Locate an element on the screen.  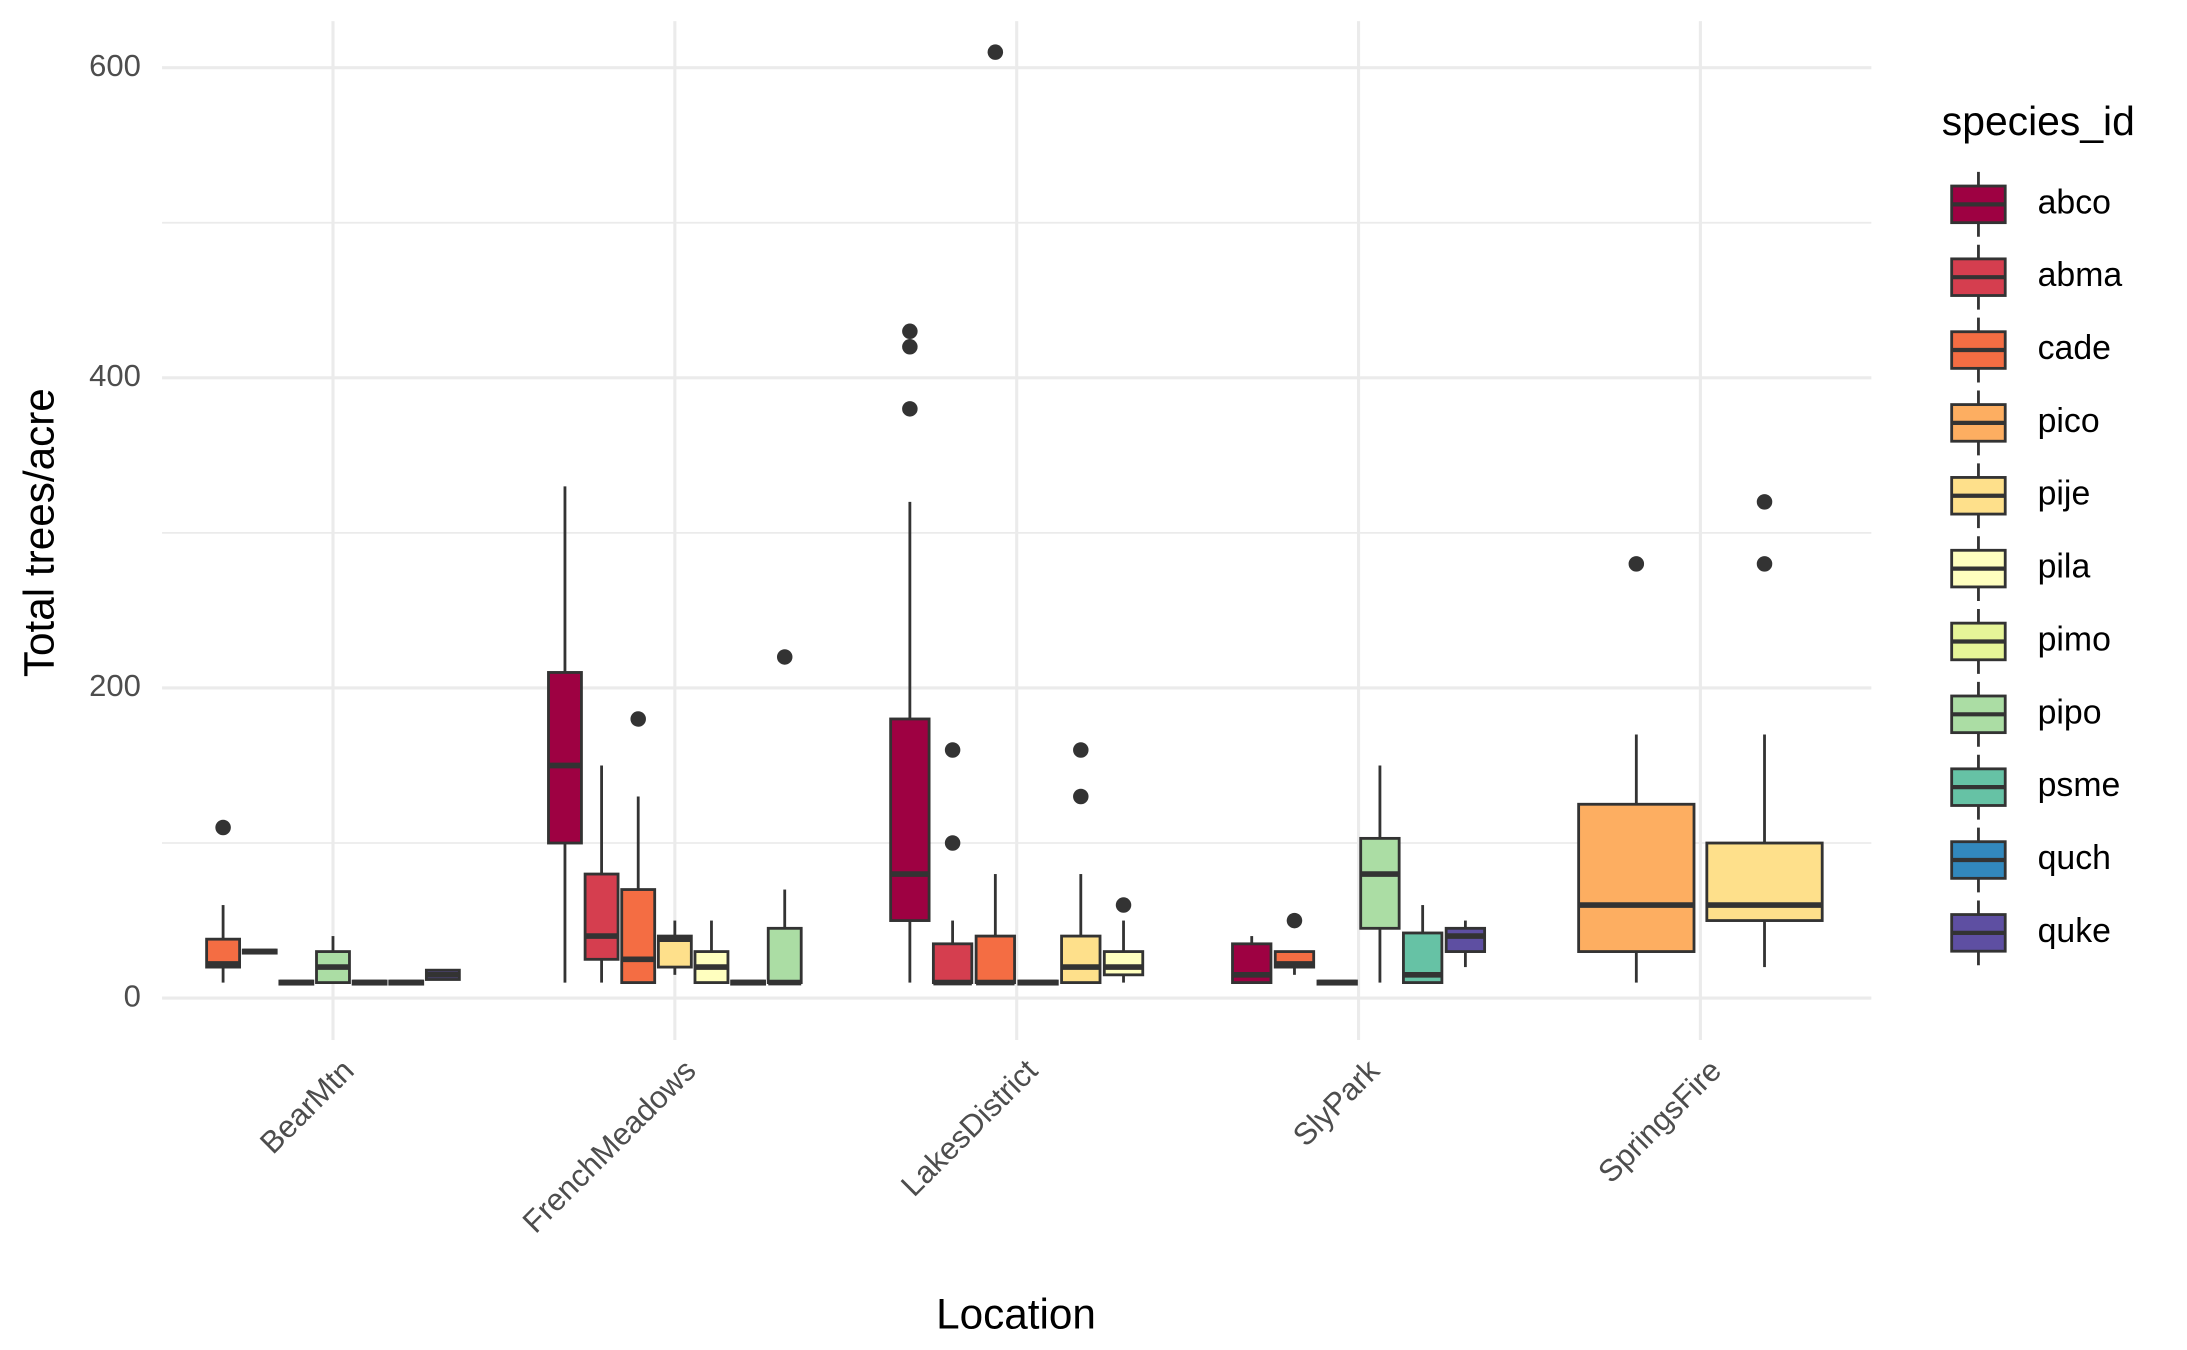
legend-label: pico is located at coordinates (2069, 421).